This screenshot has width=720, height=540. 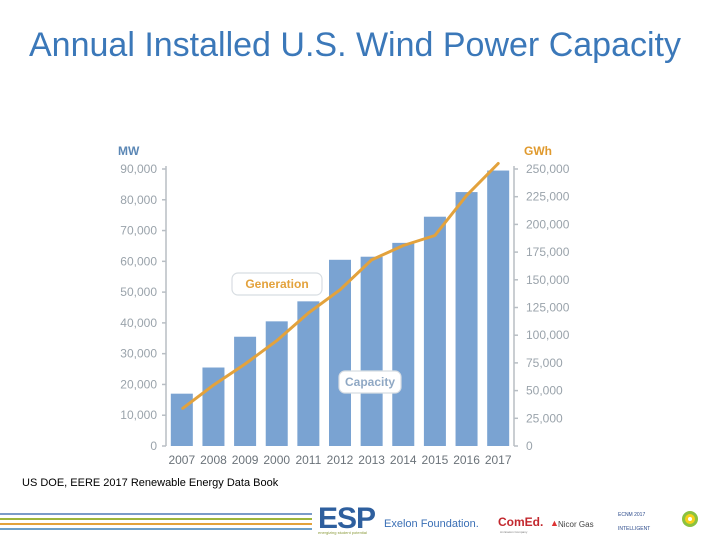 I want to click on right-tick-label: 175,000, so click(x=548, y=252).